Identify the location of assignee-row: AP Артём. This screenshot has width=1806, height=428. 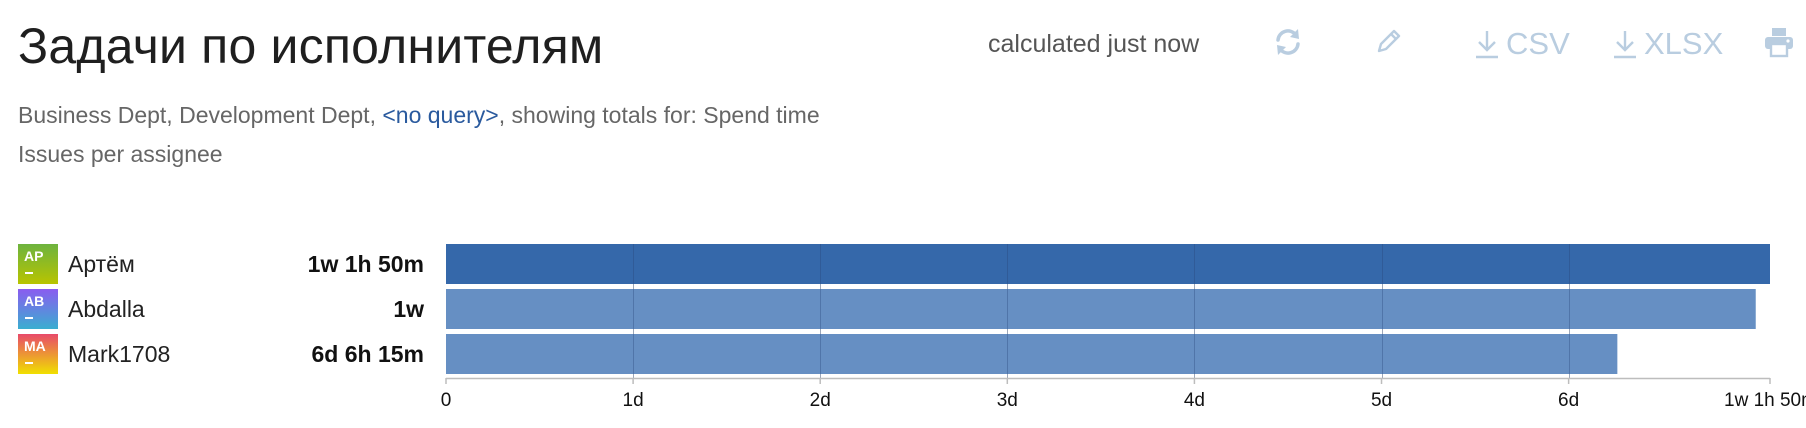
(76, 264).